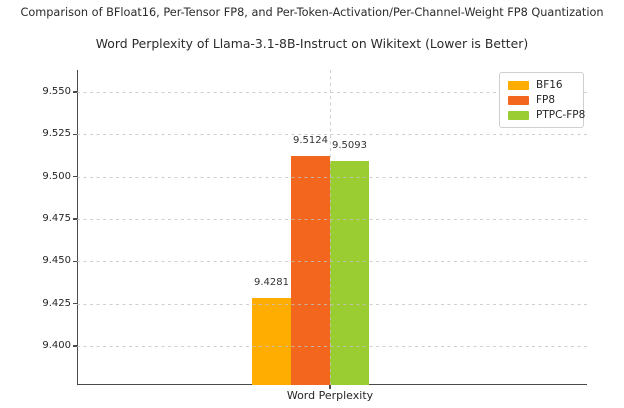 Image resolution: width=624 pixels, height=408 pixels. I want to click on legend-entry-ptpc-fp8: PTPC-FP8, so click(546, 115).